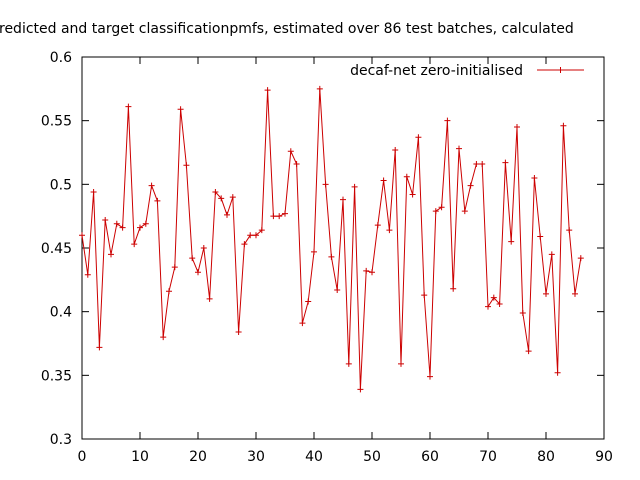 The image size is (640, 480). Describe the element at coordinates (372, 457) in the screenshot. I see `x-tick-label: 50` at that location.